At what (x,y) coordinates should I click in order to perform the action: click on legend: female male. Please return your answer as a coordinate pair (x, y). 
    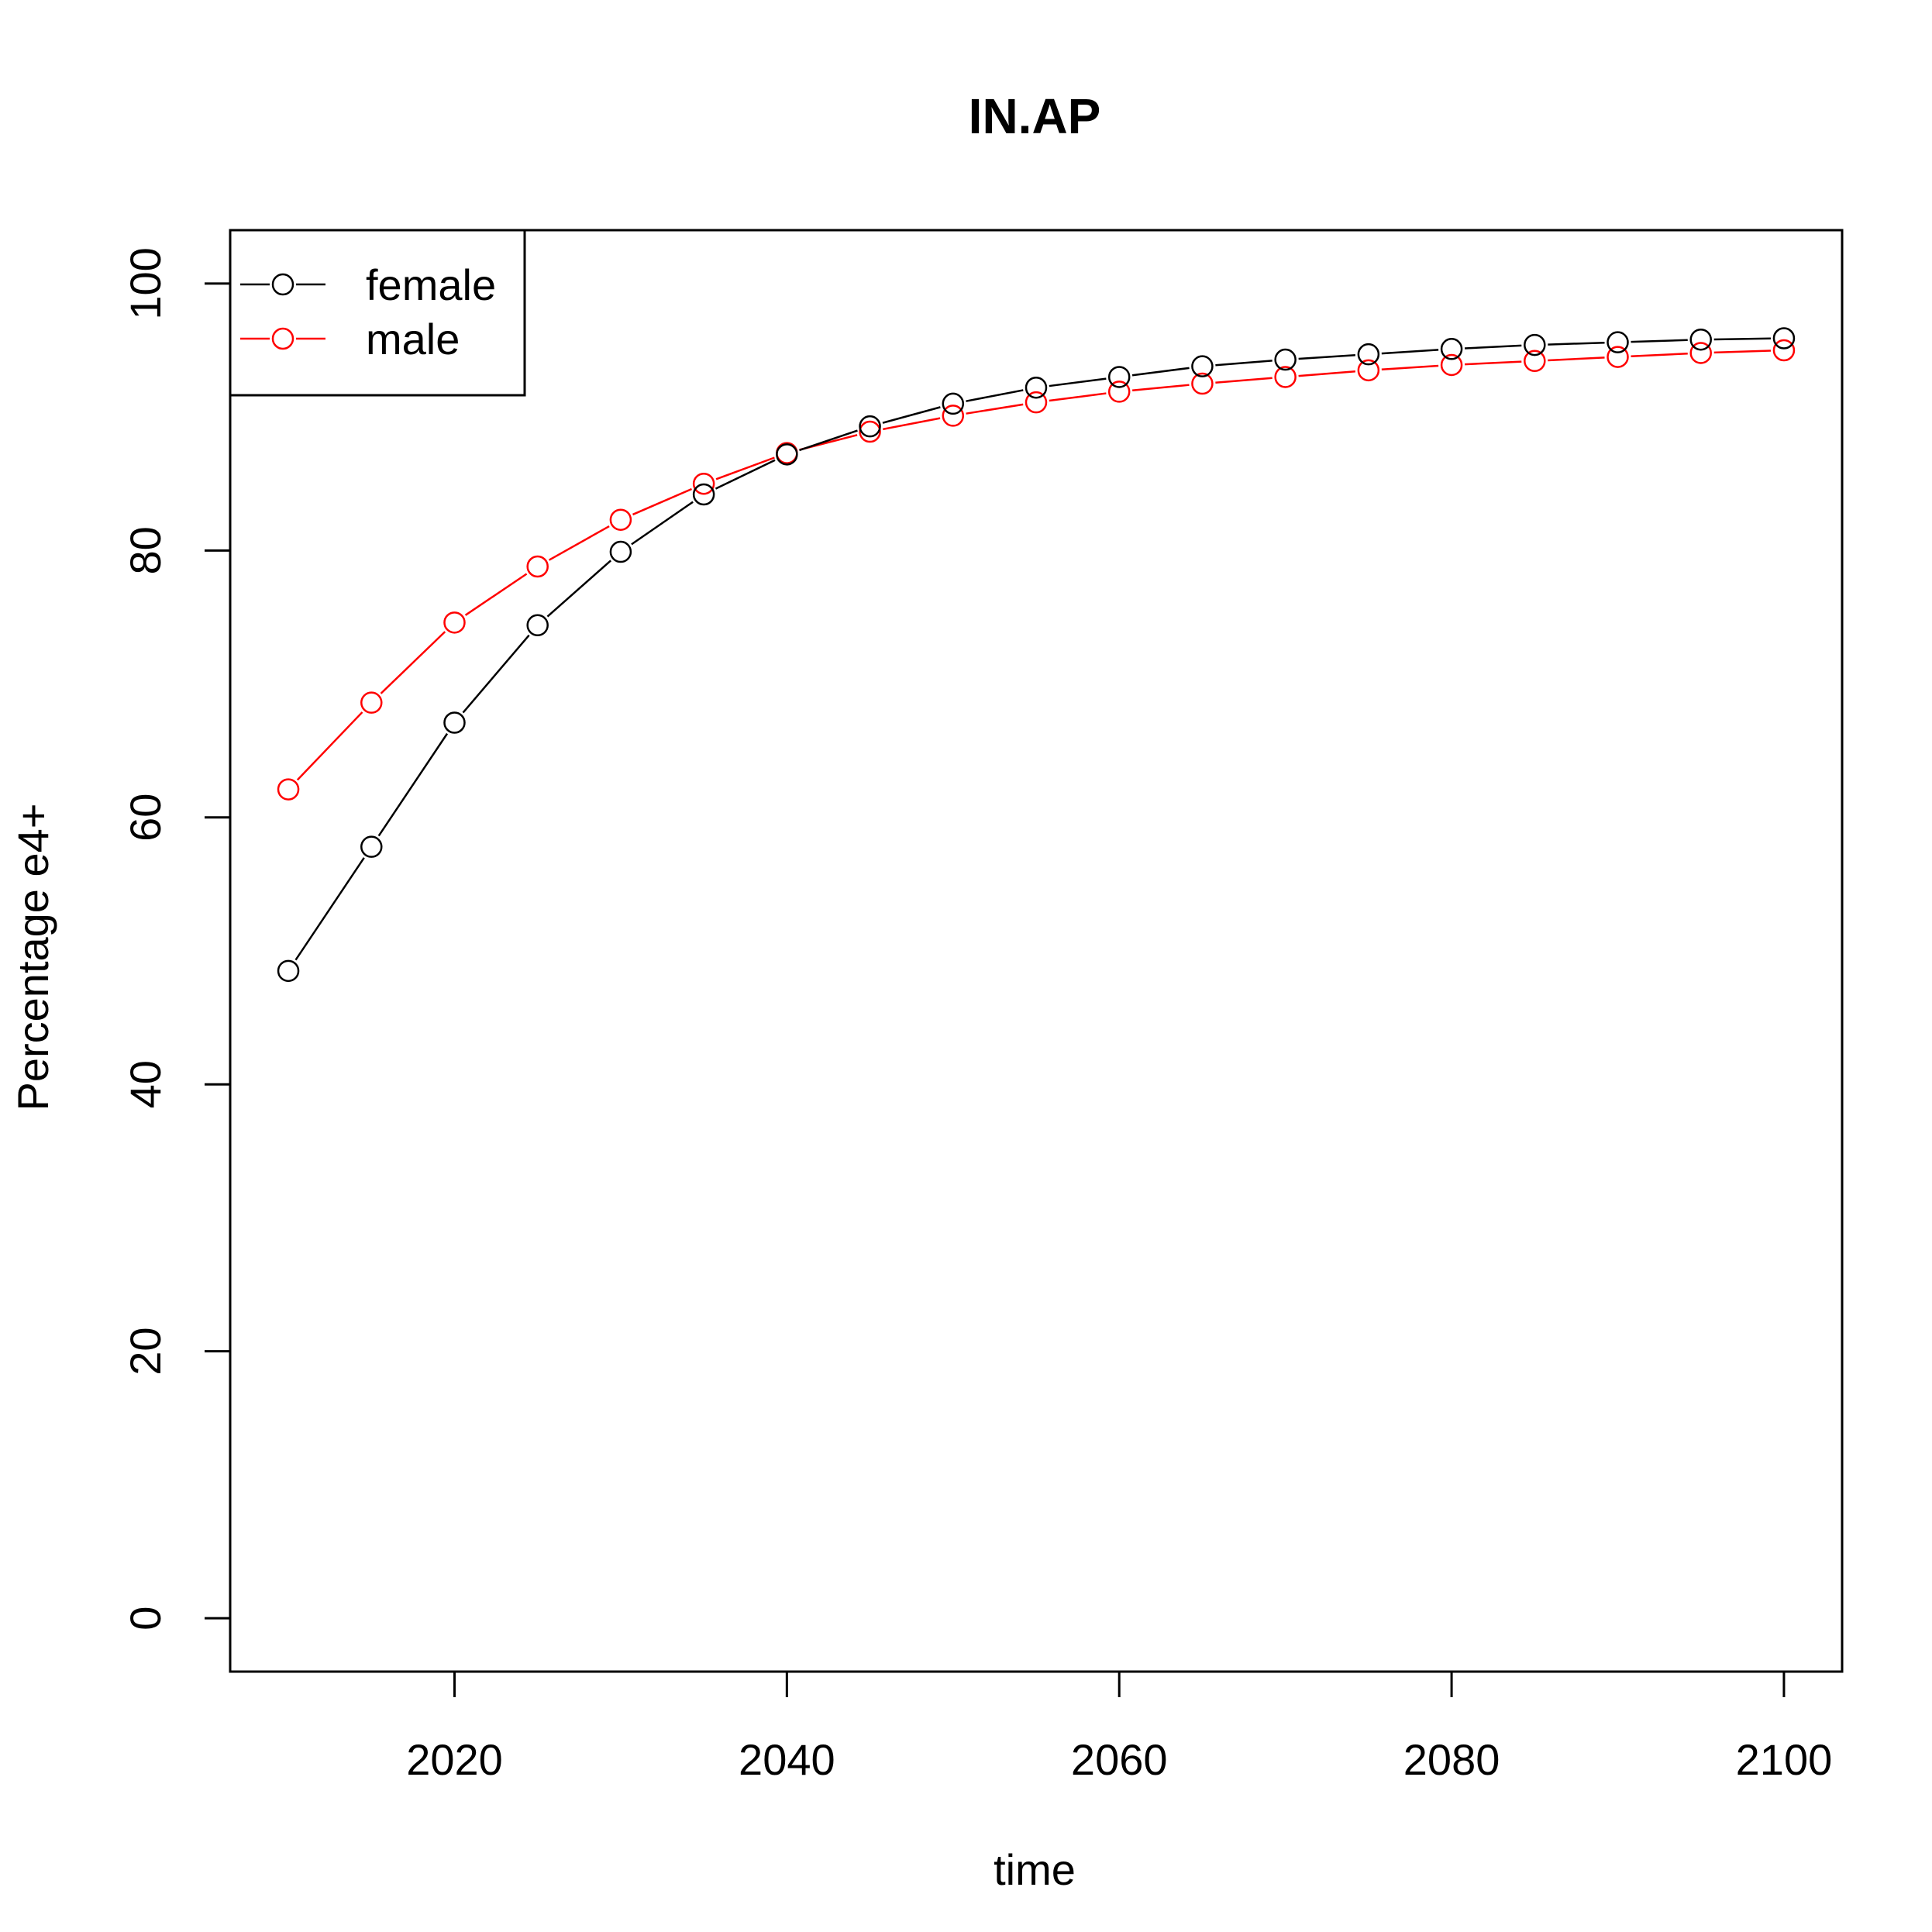
    Looking at the image, I should click on (377, 313).